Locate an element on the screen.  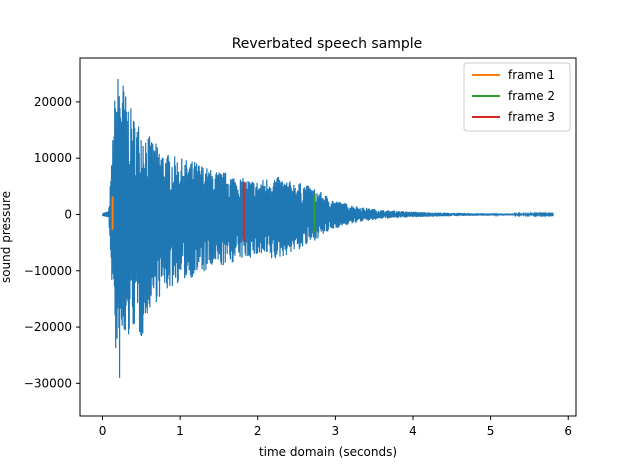
x-tick-label: 3 is located at coordinates (336, 431).